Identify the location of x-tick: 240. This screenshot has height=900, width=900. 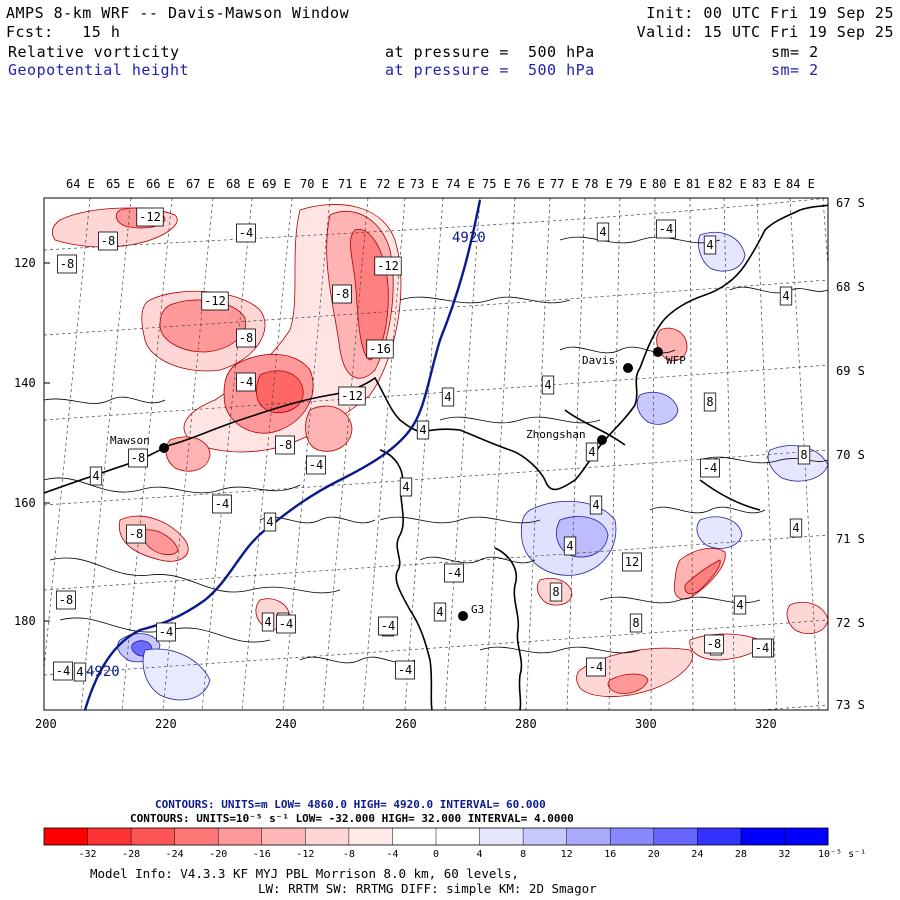
(286, 724).